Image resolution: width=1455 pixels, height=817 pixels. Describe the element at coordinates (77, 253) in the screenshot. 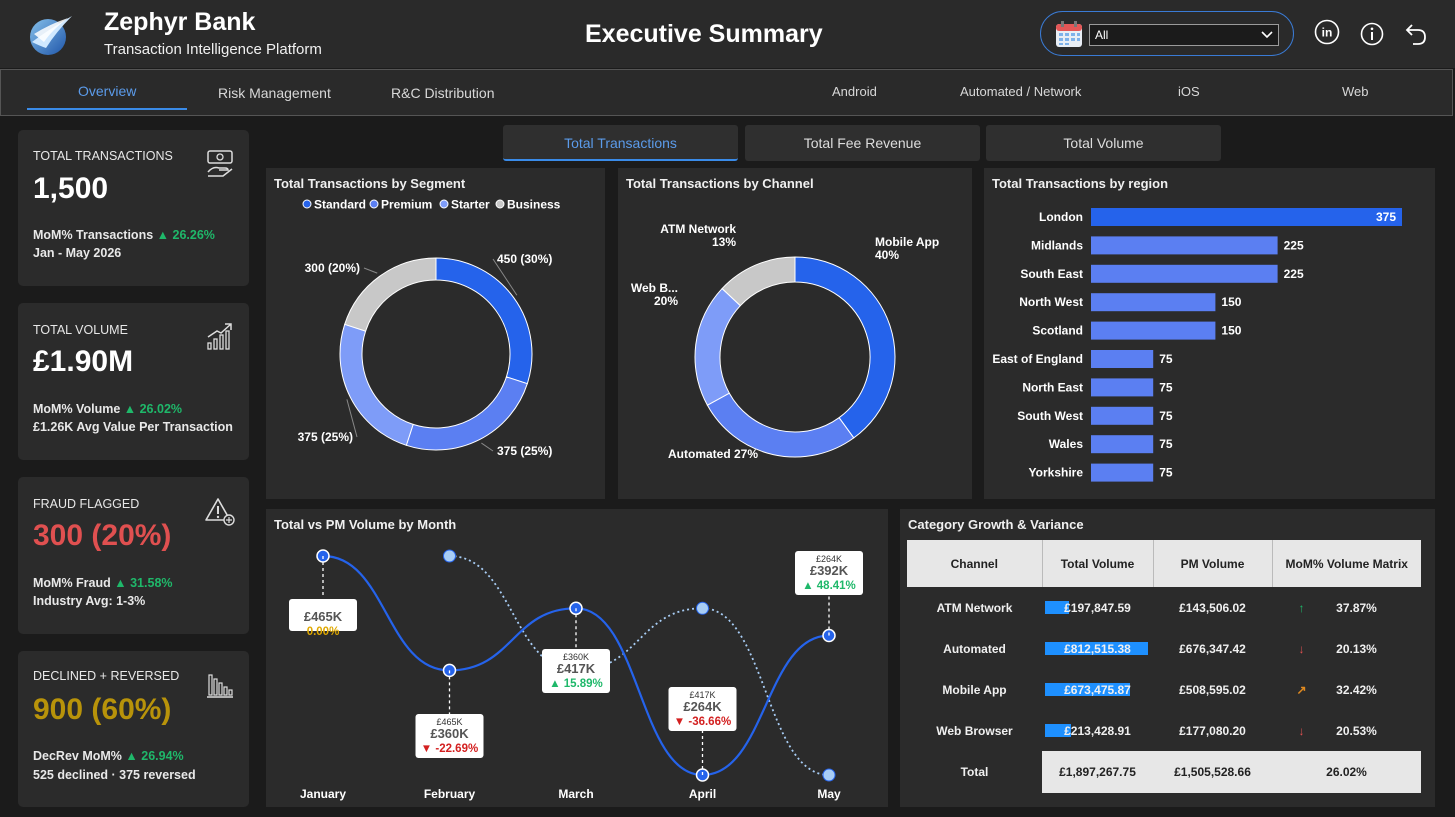

I see `kpi-subtext: Jan - May 2026` at that location.